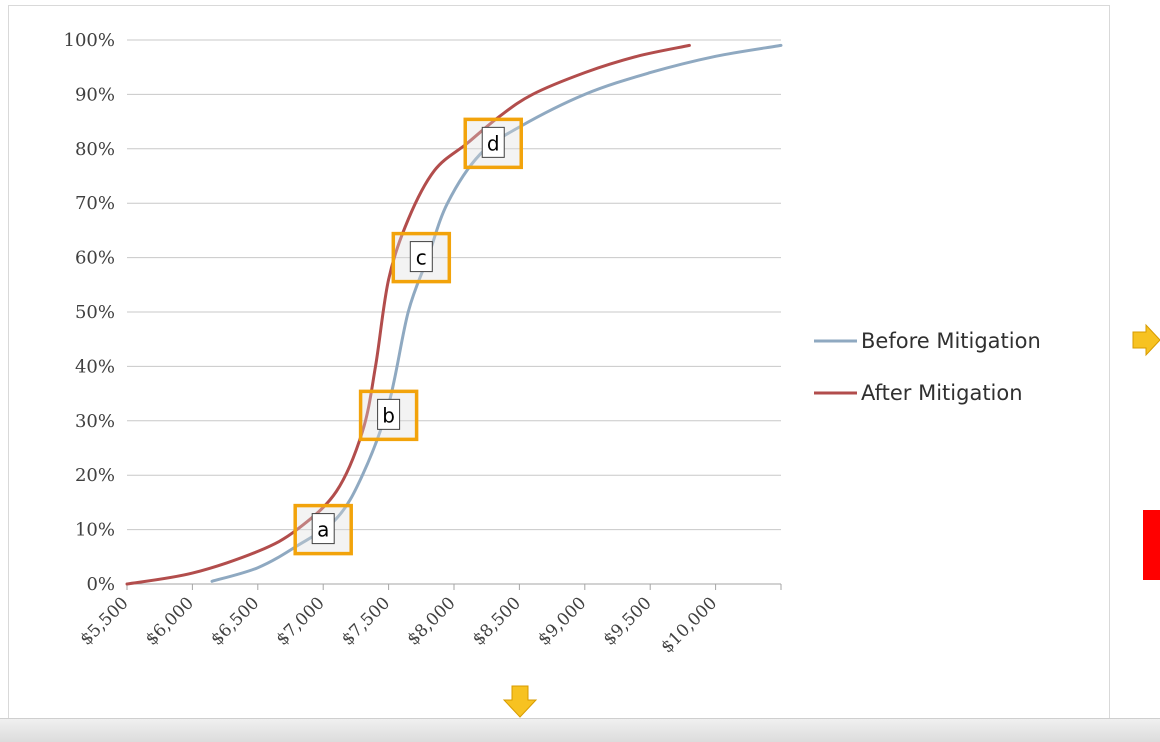 The width and height of the screenshot is (1160, 742). Describe the element at coordinates (95, 203) in the screenshot. I see `y-tick-label: 70%` at that location.